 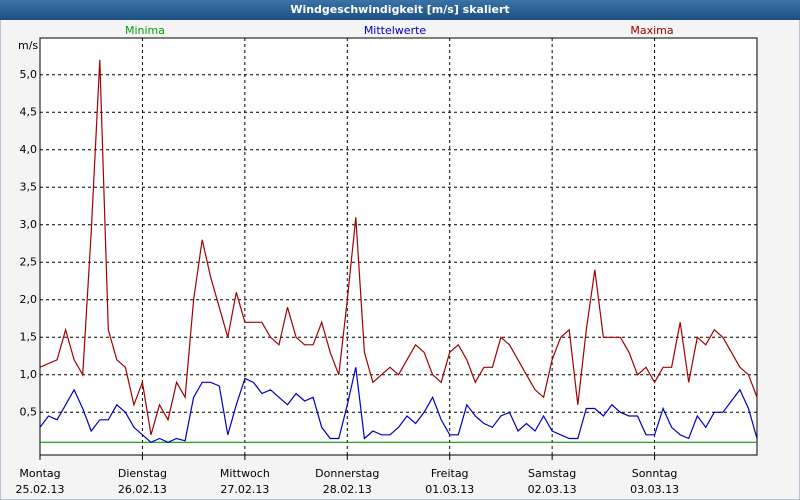 I want to click on x-tick-date: 02.03.13, so click(x=552, y=489).